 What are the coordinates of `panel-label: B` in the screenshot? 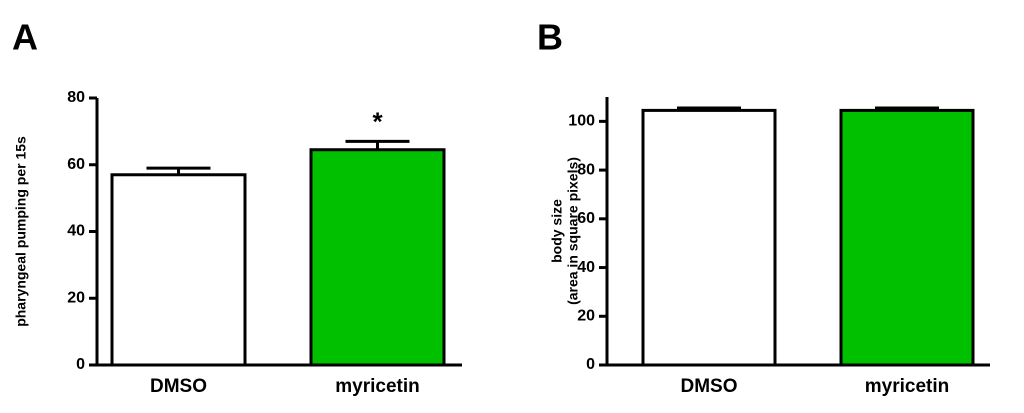 It's located at (550, 37).